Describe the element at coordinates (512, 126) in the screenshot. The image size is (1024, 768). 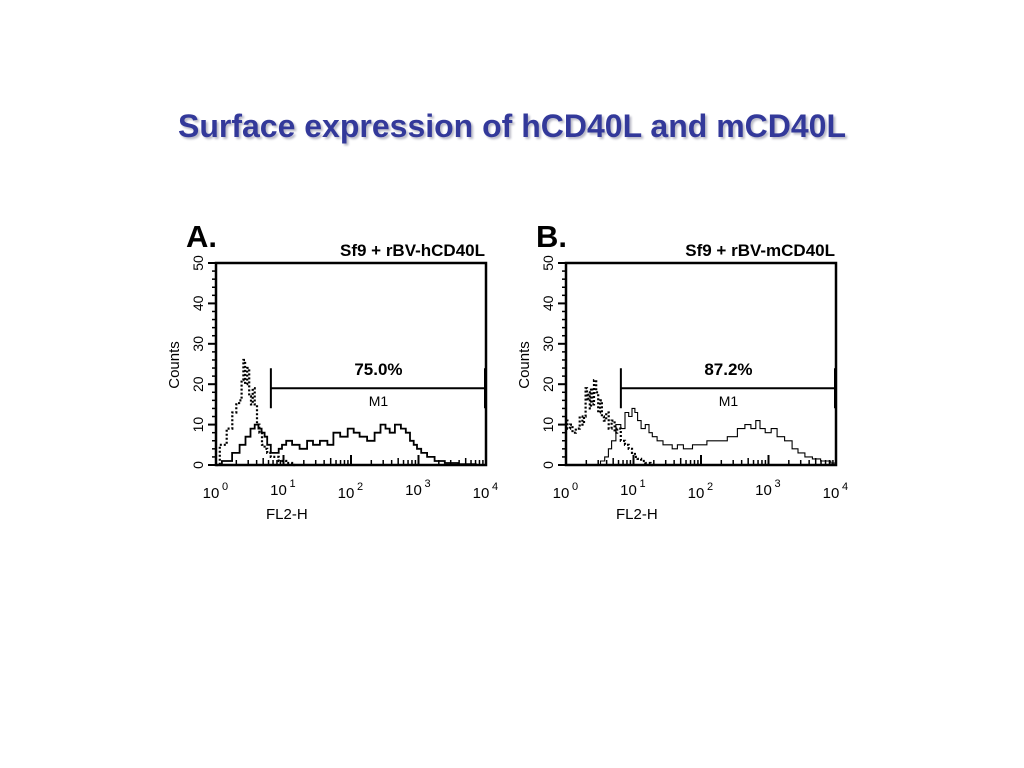
I see `slide-title: Surface expression of hCD40L and mCD40L` at that location.